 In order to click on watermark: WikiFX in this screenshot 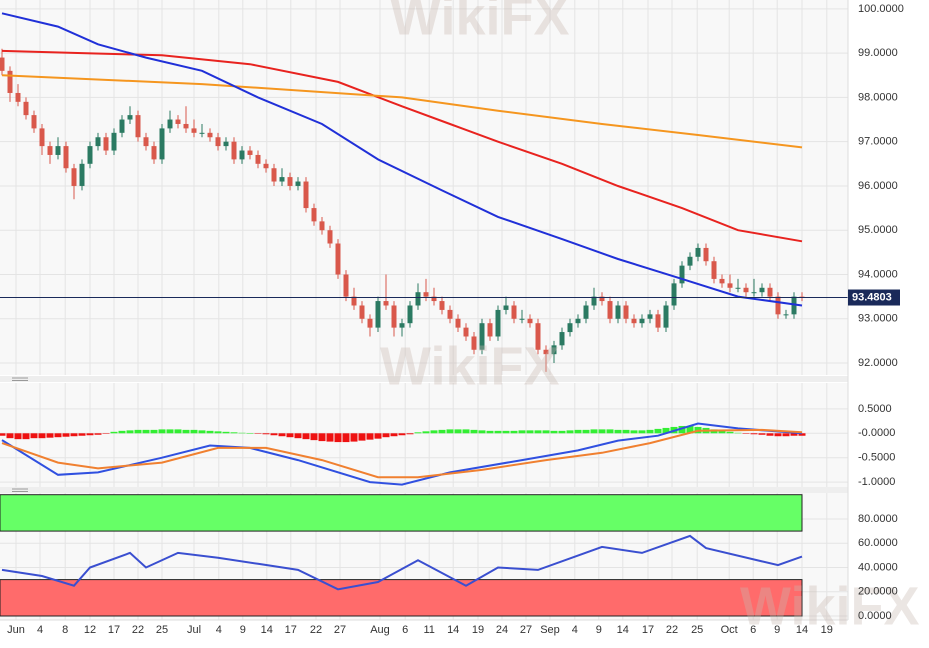, I will do `click(470, 366)`.